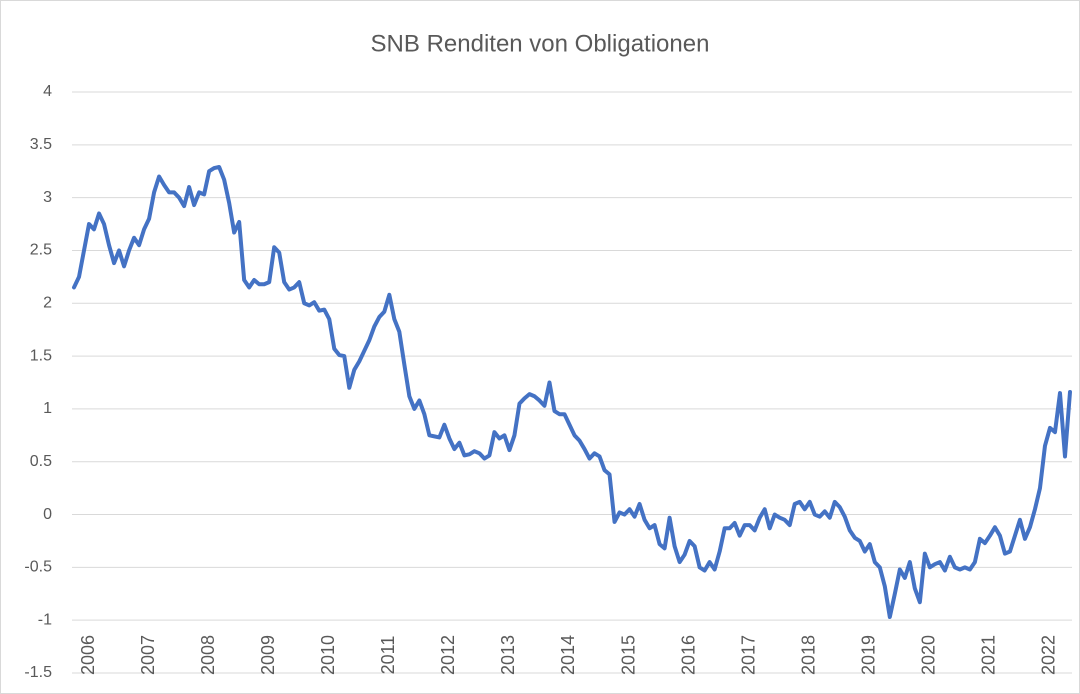 Image resolution: width=1080 pixels, height=694 pixels. I want to click on x-tick-label: 2010, so click(328, 655).